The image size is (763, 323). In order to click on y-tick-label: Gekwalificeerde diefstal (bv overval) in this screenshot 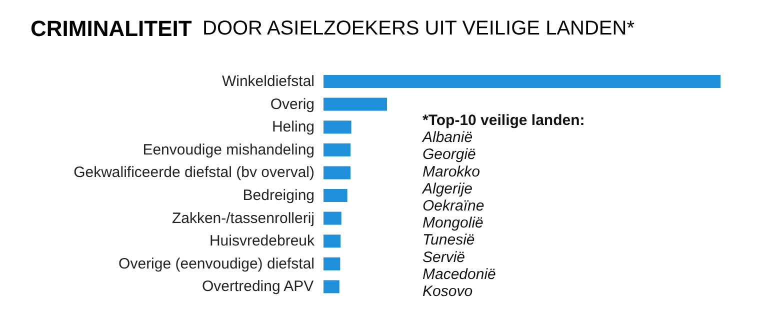, I will do `click(194, 173)`.